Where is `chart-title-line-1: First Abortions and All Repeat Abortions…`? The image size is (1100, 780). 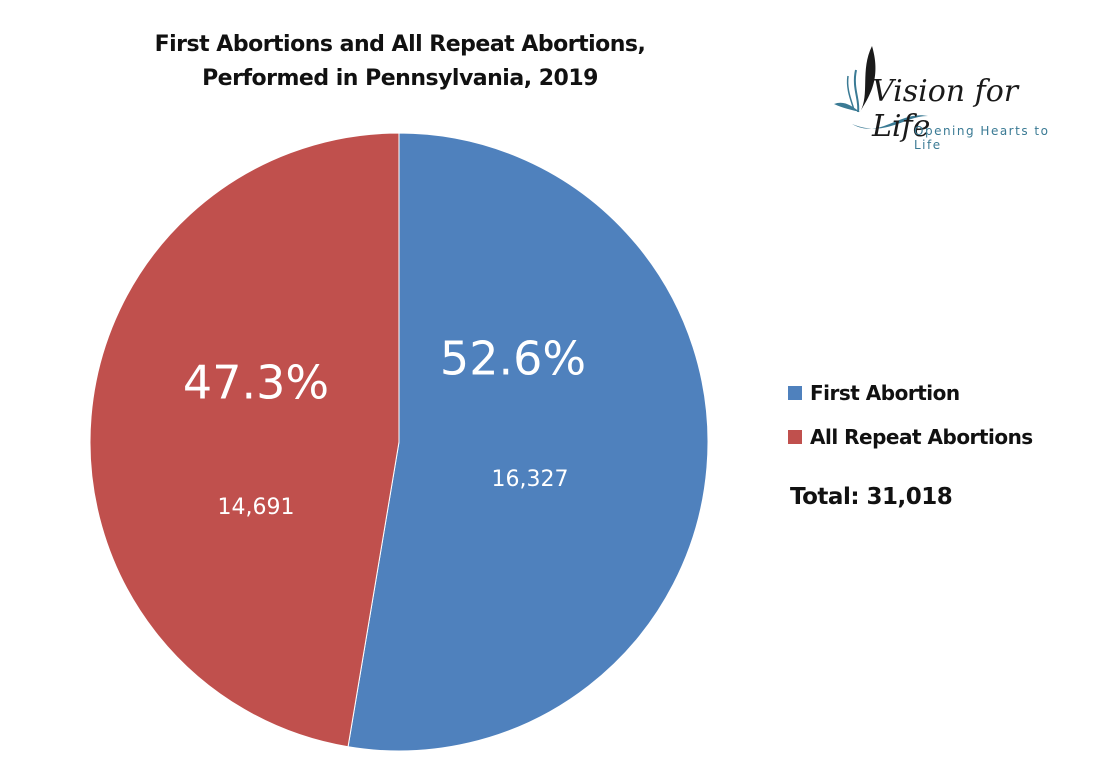
chart-title-line-1: First Abortions and All Repeat Abortions… is located at coordinates (400, 44).